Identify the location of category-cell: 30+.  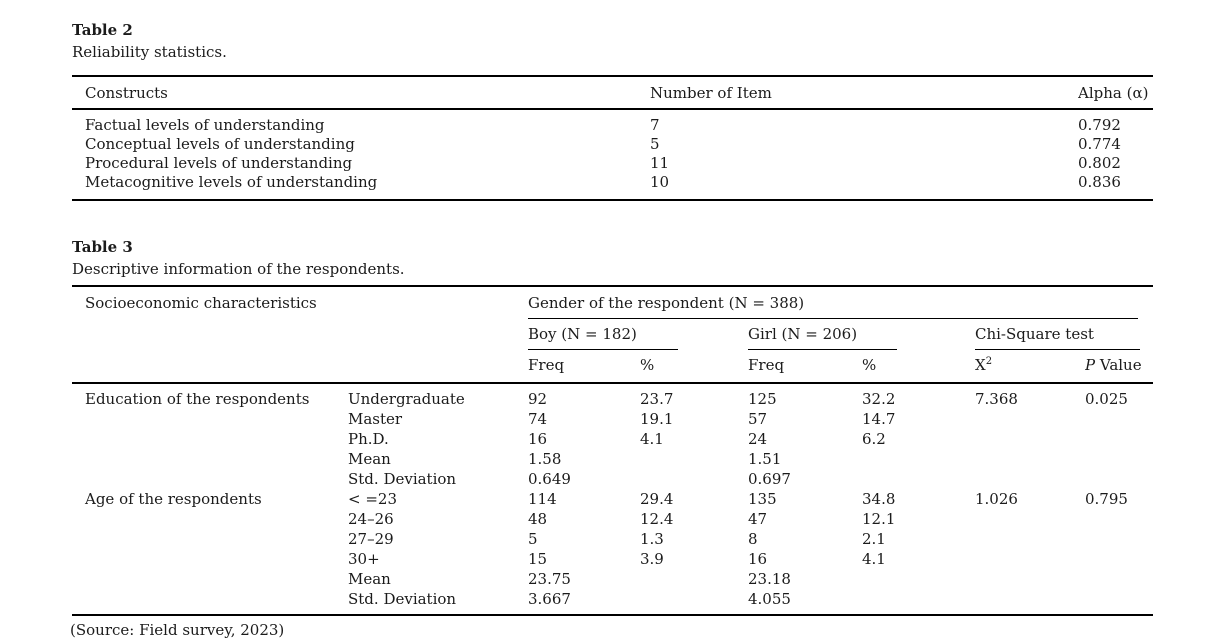
(364, 559).